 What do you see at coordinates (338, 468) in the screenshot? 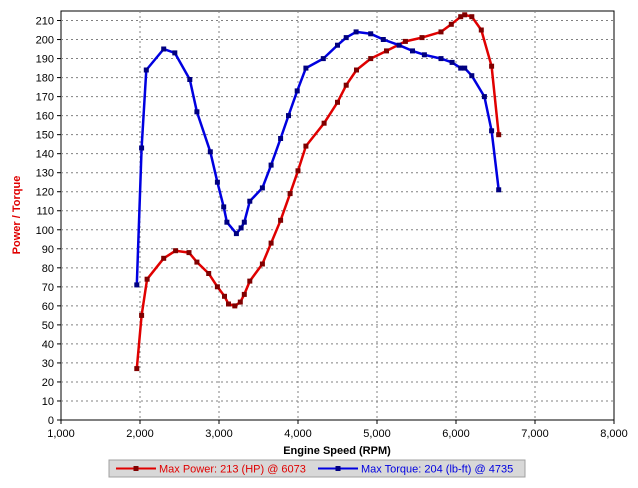
I see `legend-marker-torque` at bounding box center [338, 468].